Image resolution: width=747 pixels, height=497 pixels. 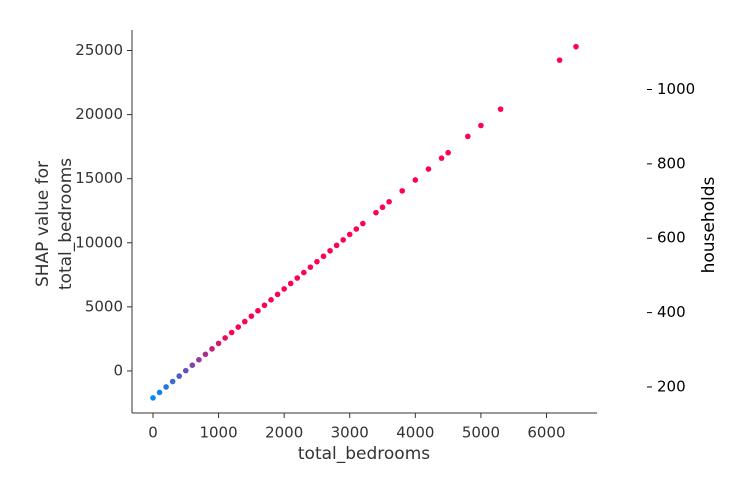 I want to click on y-axis-label: total_bedrooms, so click(x=66, y=224).